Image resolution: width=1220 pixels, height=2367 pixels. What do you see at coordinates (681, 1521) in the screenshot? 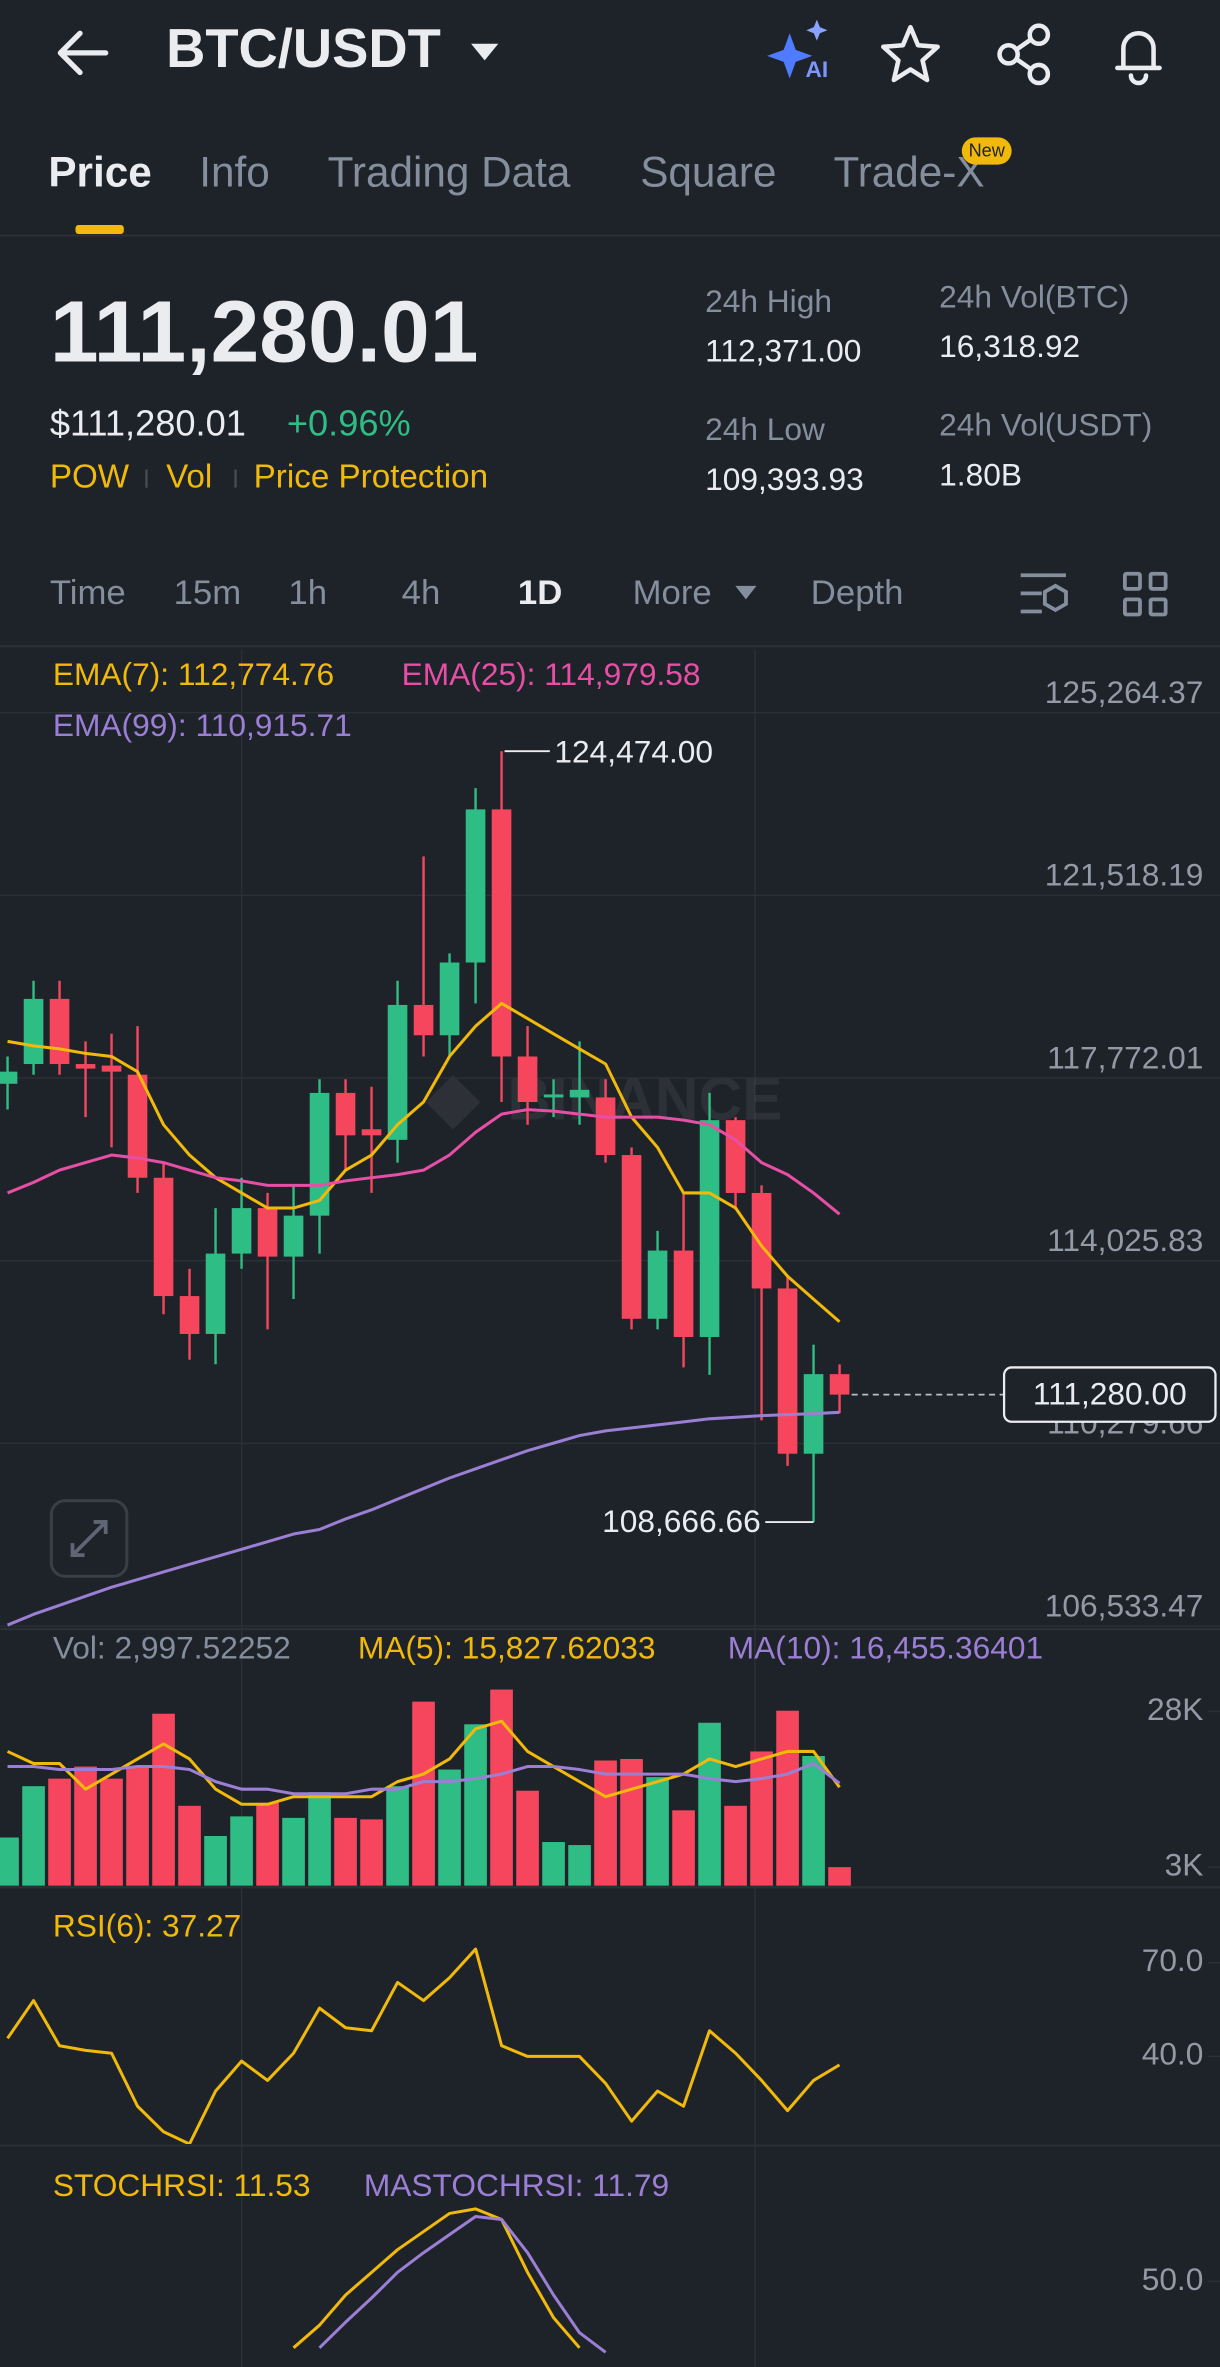
I see `annotation-label: 108,666.66` at bounding box center [681, 1521].